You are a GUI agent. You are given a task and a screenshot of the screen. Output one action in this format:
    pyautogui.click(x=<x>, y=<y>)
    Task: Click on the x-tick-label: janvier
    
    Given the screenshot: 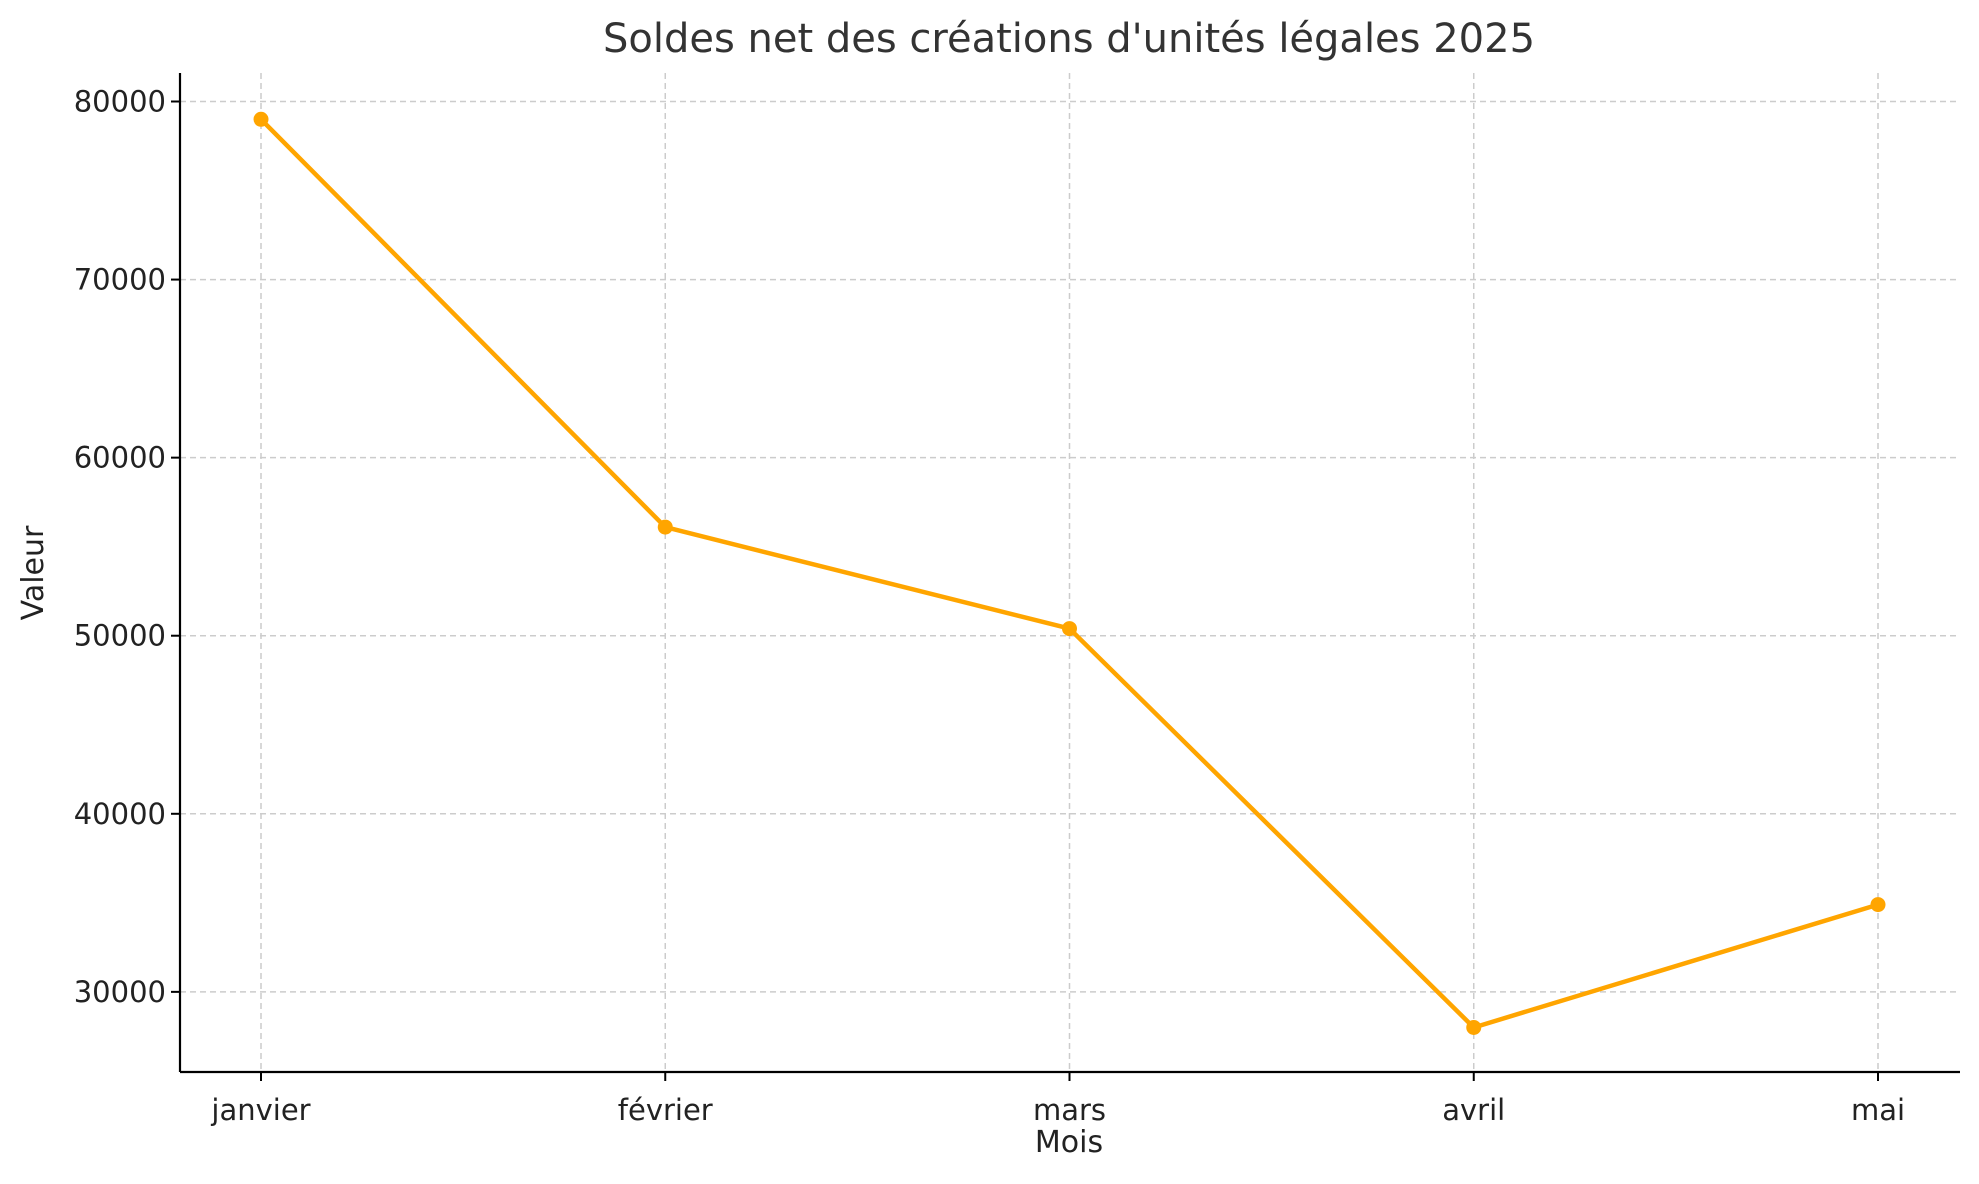 What is the action you would take?
    pyautogui.click(x=260, y=1110)
    